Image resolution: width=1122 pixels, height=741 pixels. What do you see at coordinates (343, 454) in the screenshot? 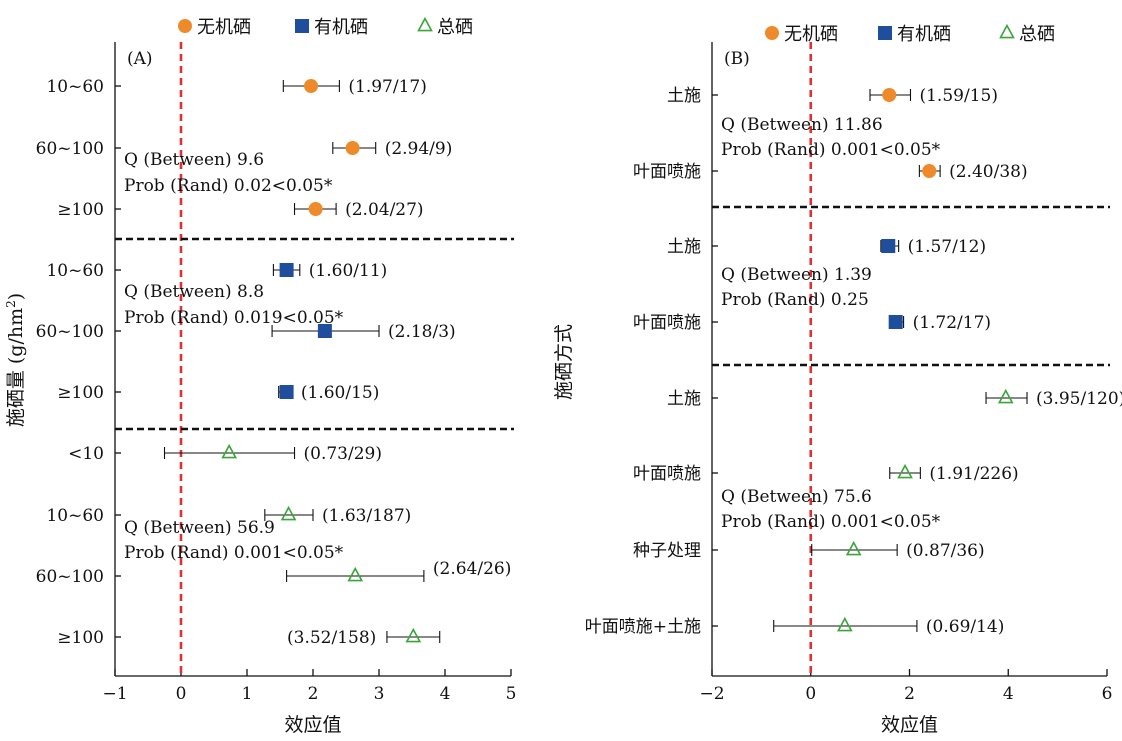
I see `effect-data-label: (0.73/29)` at bounding box center [343, 454].